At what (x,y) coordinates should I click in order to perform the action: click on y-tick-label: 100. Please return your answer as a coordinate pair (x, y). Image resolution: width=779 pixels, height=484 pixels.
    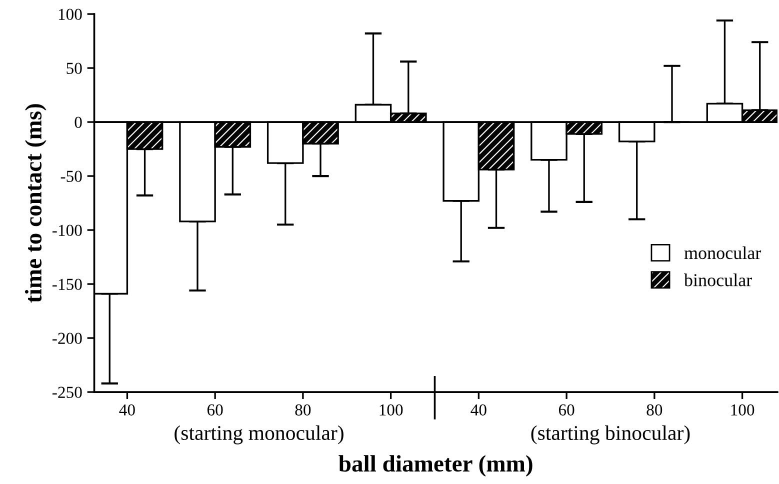
    Looking at the image, I should click on (70, 14).